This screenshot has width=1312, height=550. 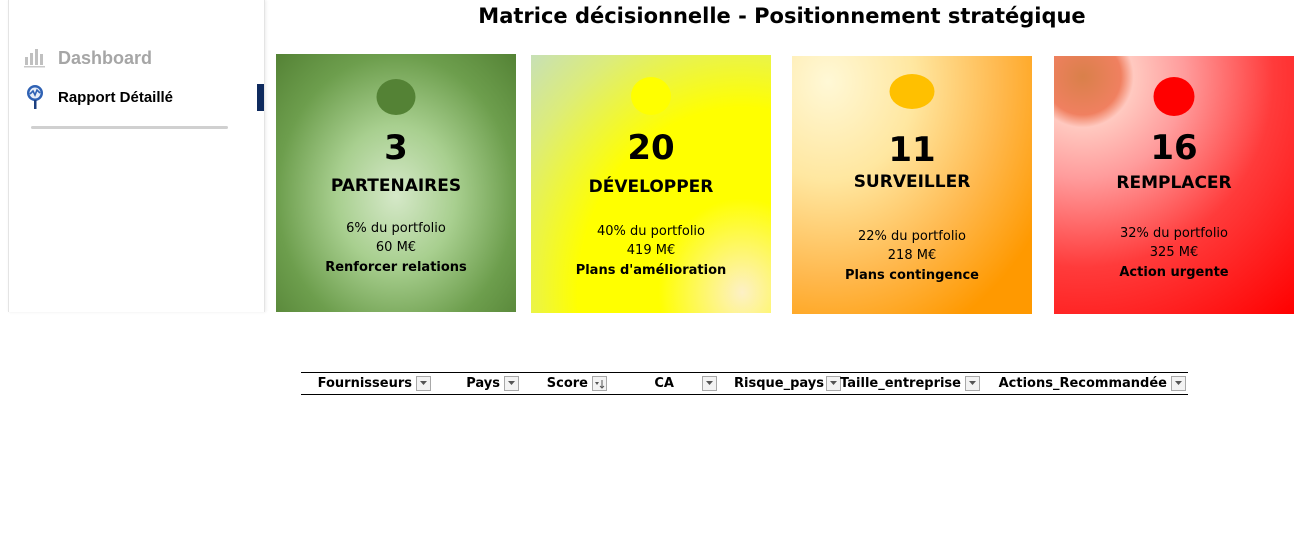 I want to click on card-label: DÉVELOPPER, so click(x=651, y=187).